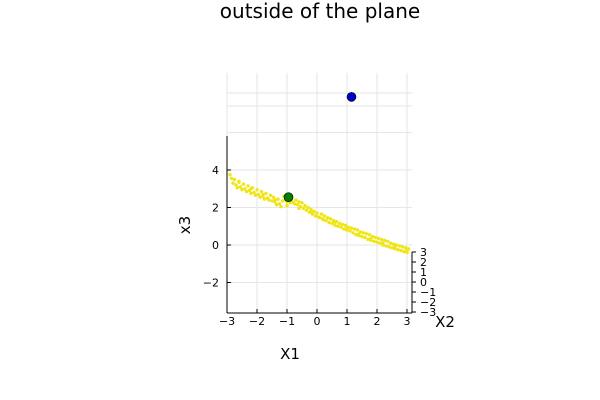 The image size is (600, 400). Describe the element at coordinates (319, 173) in the screenshot. I see `data-points` at that location.